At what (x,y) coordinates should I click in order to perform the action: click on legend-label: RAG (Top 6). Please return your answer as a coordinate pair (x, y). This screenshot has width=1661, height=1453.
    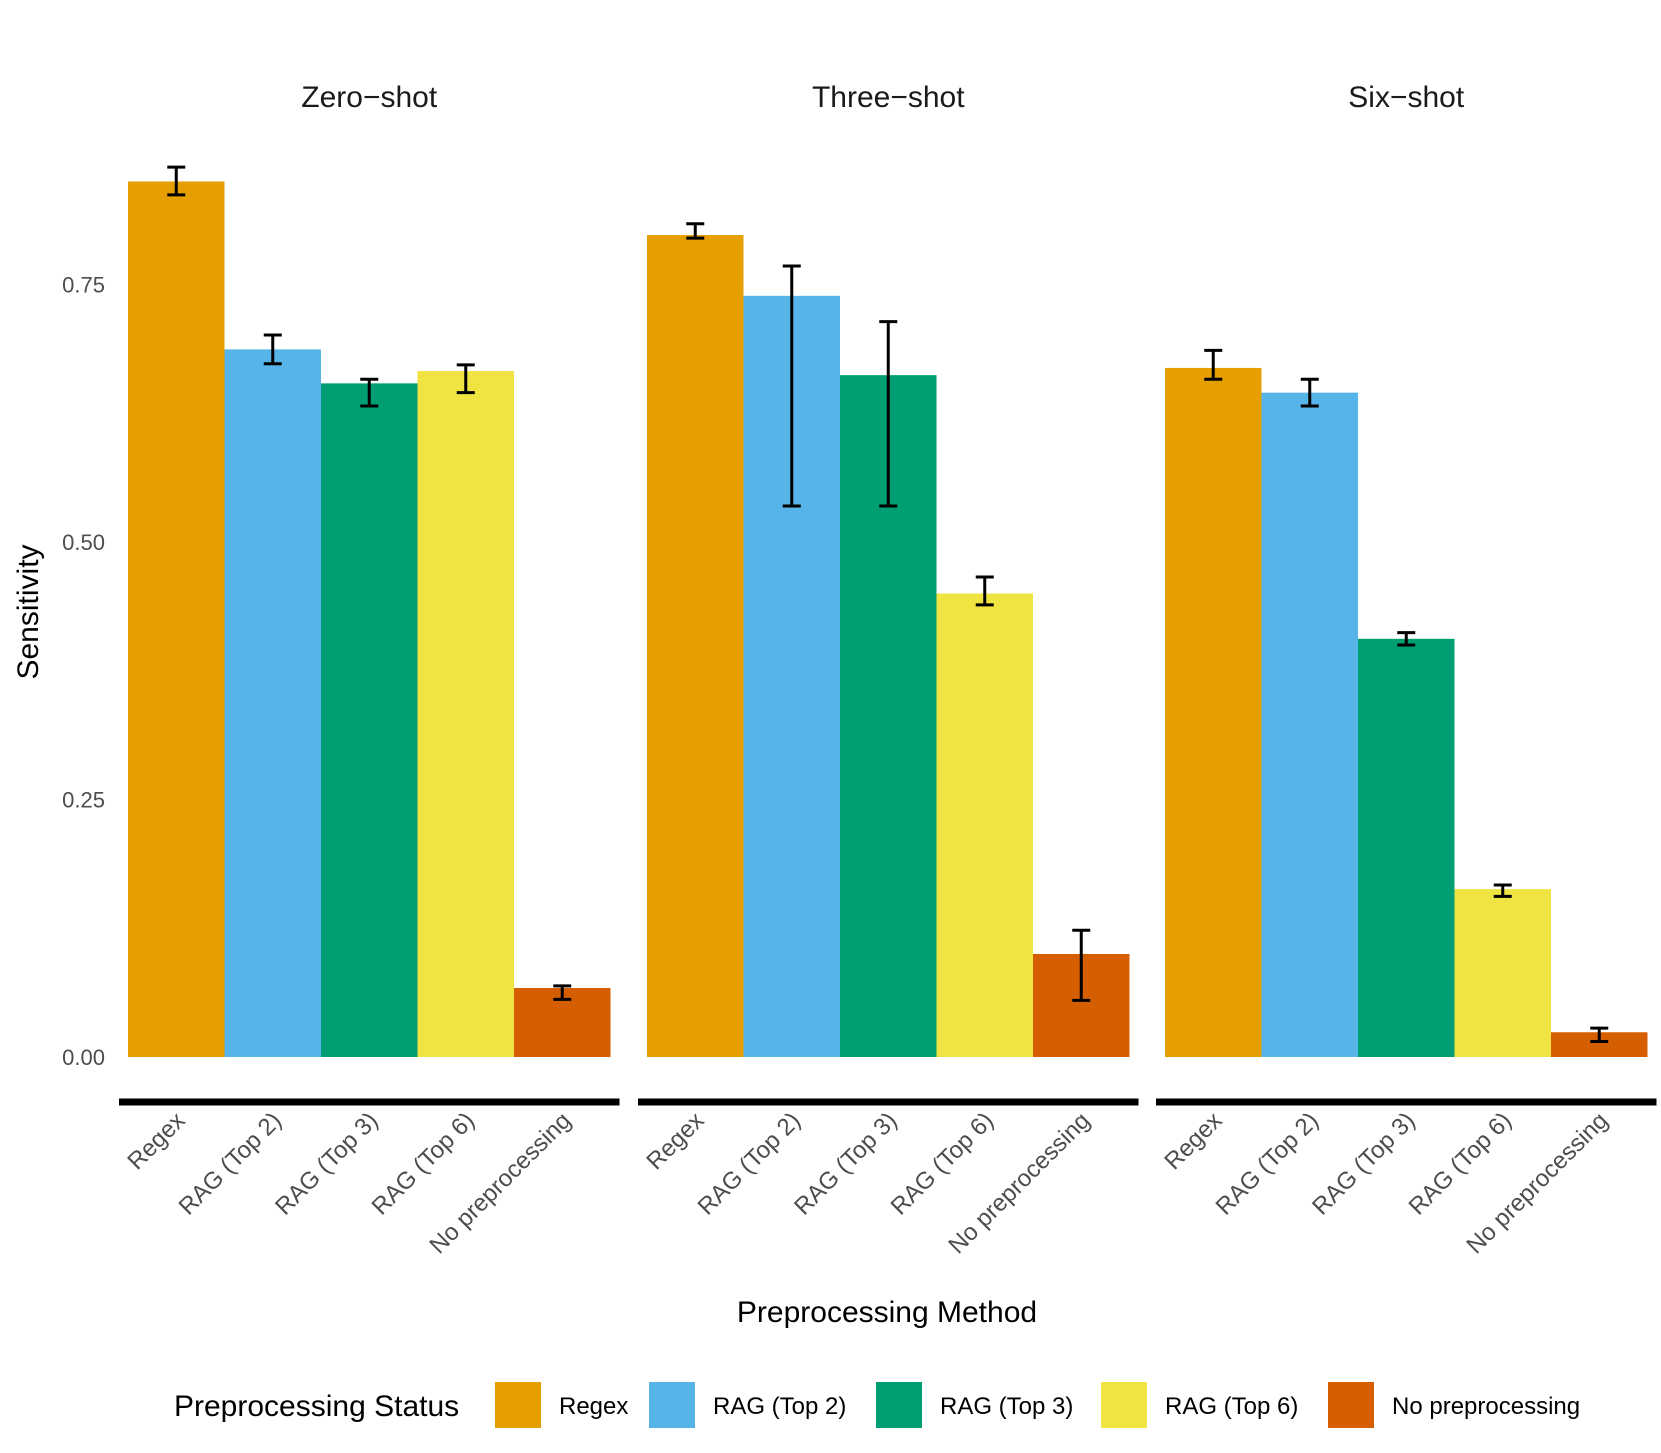
    Looking at the image, I should click on (1231, 1406).